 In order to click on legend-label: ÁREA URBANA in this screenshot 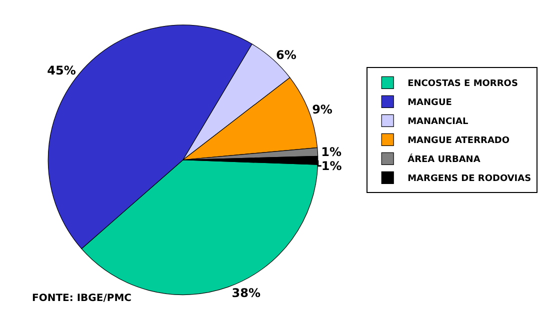, I will do `click(444, 159)`.